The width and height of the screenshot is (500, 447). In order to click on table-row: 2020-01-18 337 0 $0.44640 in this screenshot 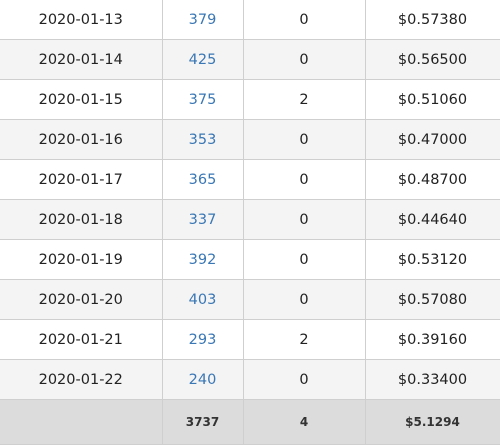, I will do `click(250, 219)`.